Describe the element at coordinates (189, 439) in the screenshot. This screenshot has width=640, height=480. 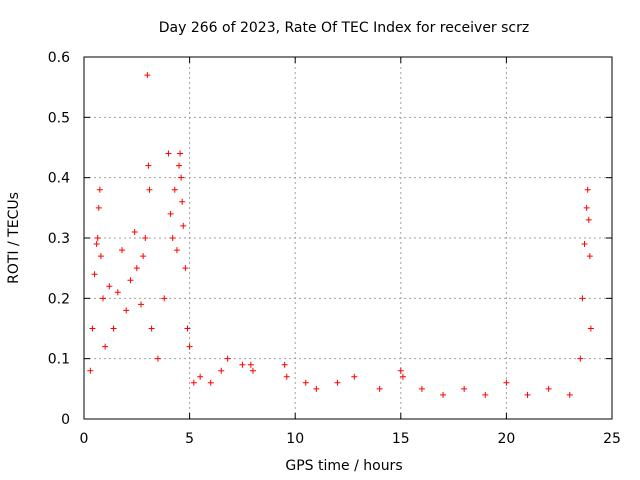
I see `x-tick-label: 5` at that location.